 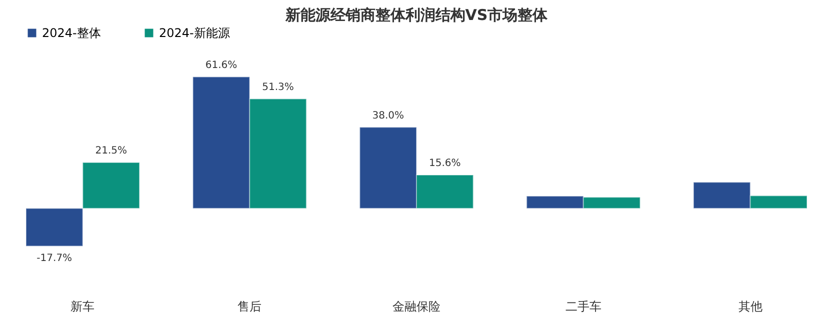 I want to click on data-label: 15.6%, so click(x=444, y=164).